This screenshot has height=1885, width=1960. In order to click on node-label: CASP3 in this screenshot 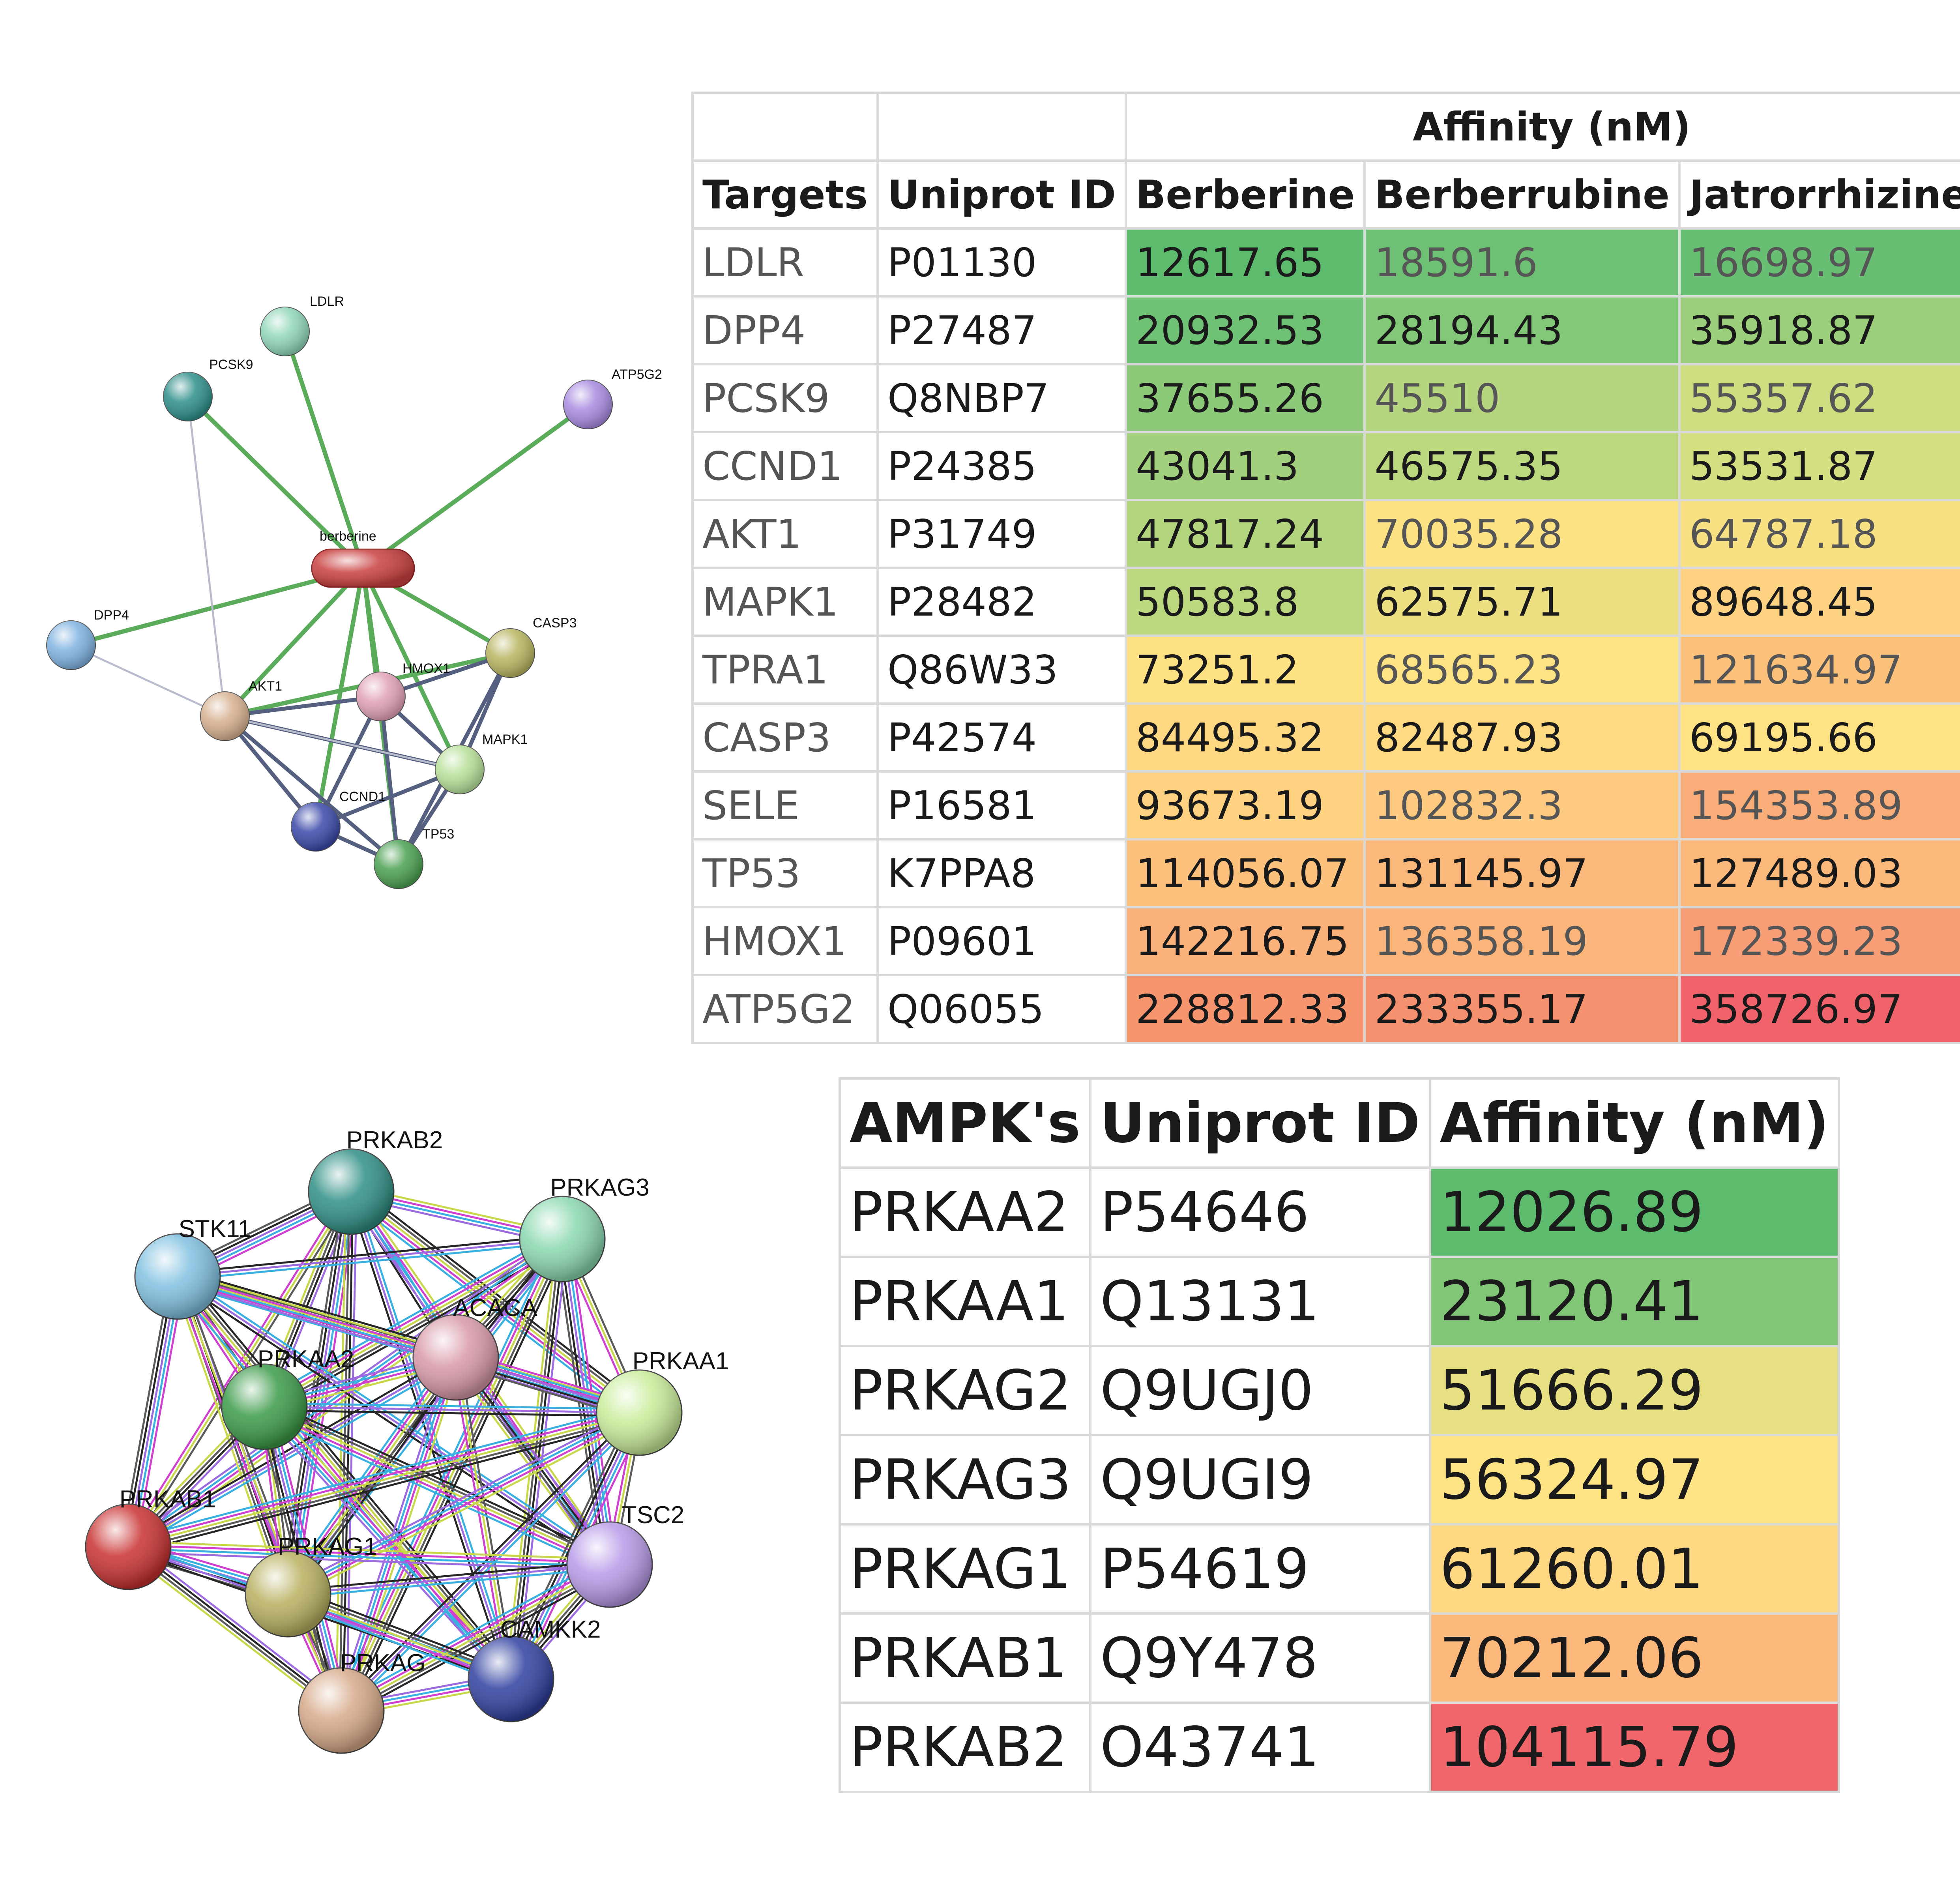, I will do `click(555, 623)`.